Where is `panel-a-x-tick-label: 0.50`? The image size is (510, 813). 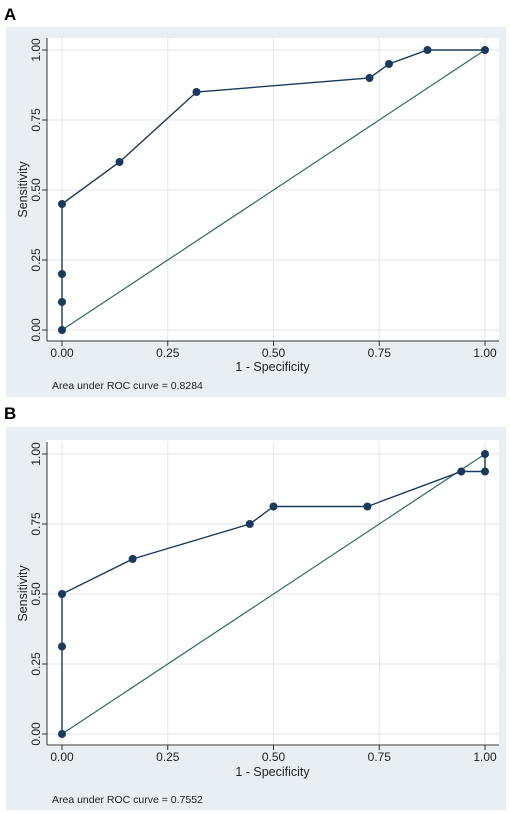 panel-a-x-tick-label: 0.50 is located at coordinates (274, 353).